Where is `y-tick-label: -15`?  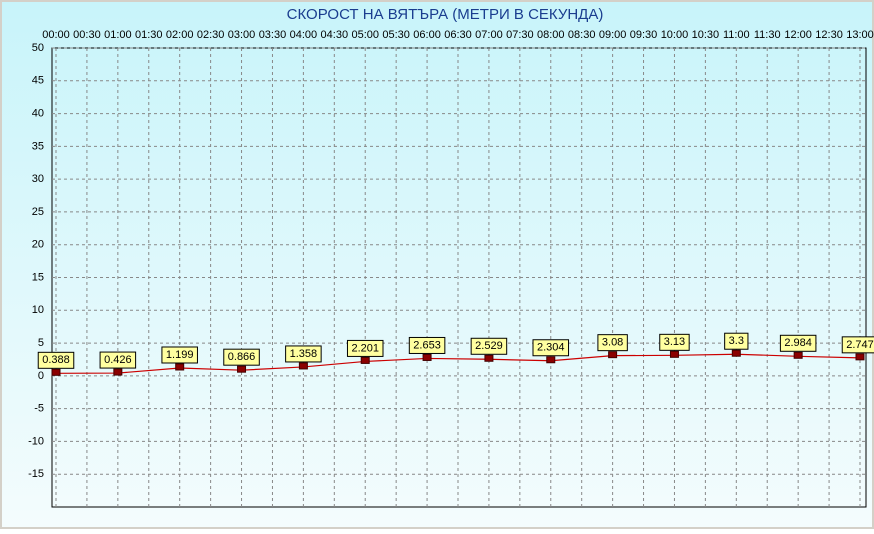
y-tick-label: -15 is located at coordinates (36, 474).